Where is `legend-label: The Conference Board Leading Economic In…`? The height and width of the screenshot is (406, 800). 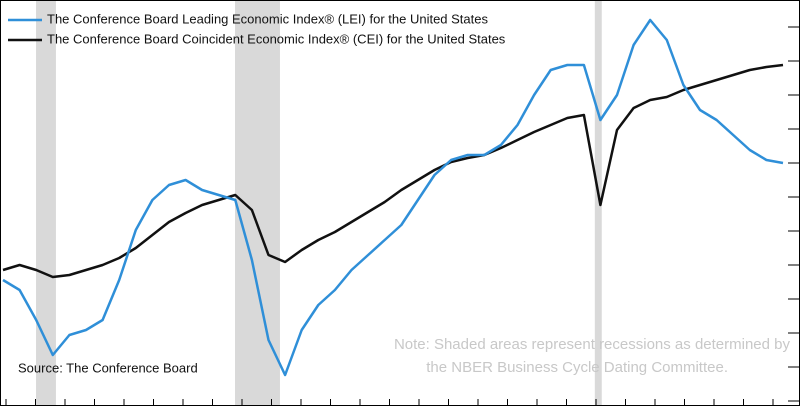 legend-label: The Conference Board Leading Economic In… is located at coordinates (267, 18).